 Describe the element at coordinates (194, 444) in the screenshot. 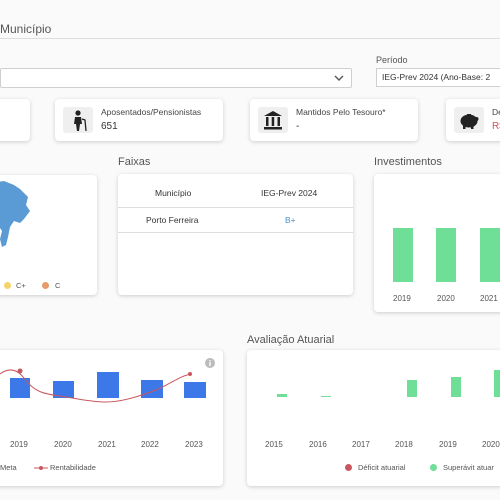

I see `x-tick-label: 2023` at that location.